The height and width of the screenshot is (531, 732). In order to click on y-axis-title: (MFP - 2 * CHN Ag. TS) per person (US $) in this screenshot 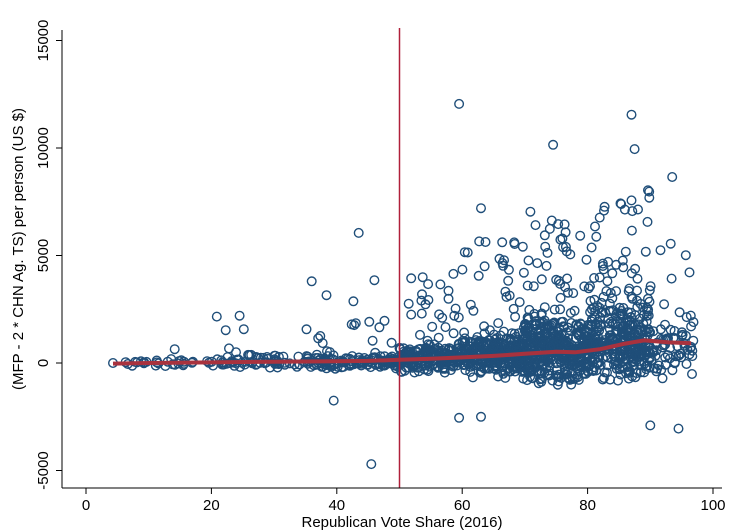, I will do `click(18, 249)`.